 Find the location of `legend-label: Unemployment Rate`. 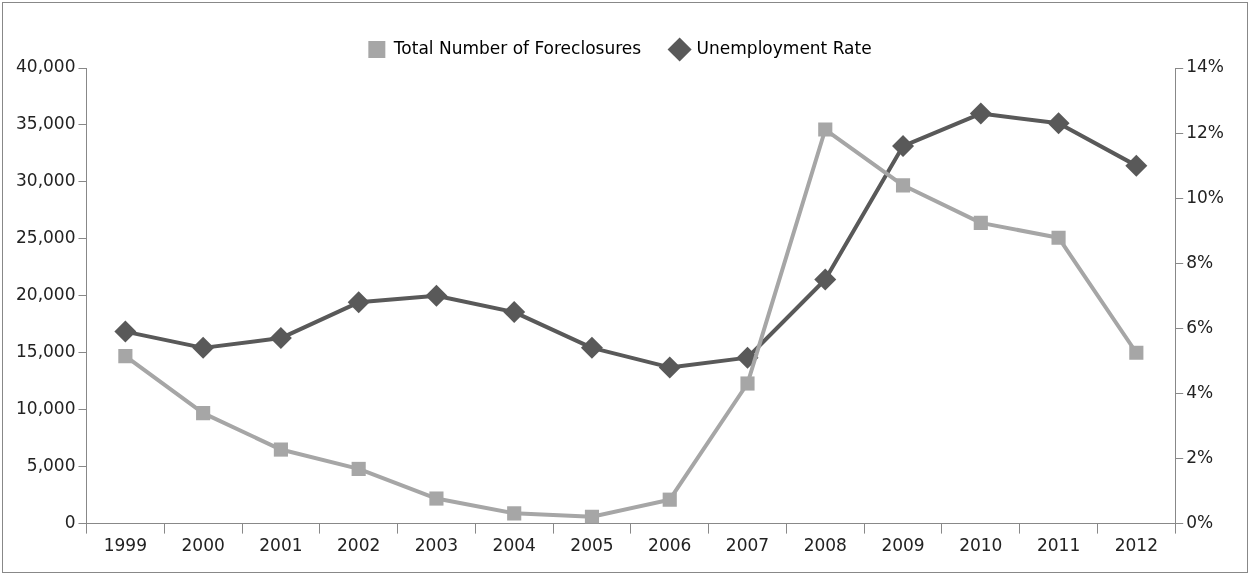

legend-label: Unemployment Rate is located at coordinates (784, 47).